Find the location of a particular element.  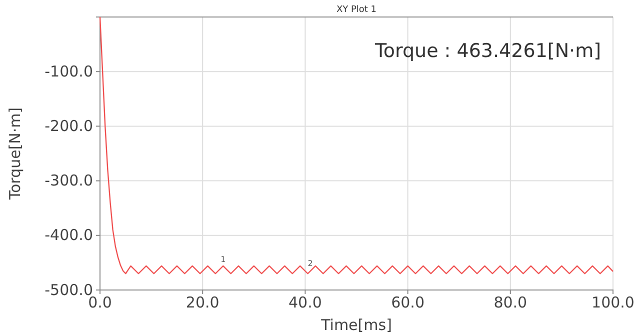

x-axis-title: Time[ms] is located at coordinates (356, 324).